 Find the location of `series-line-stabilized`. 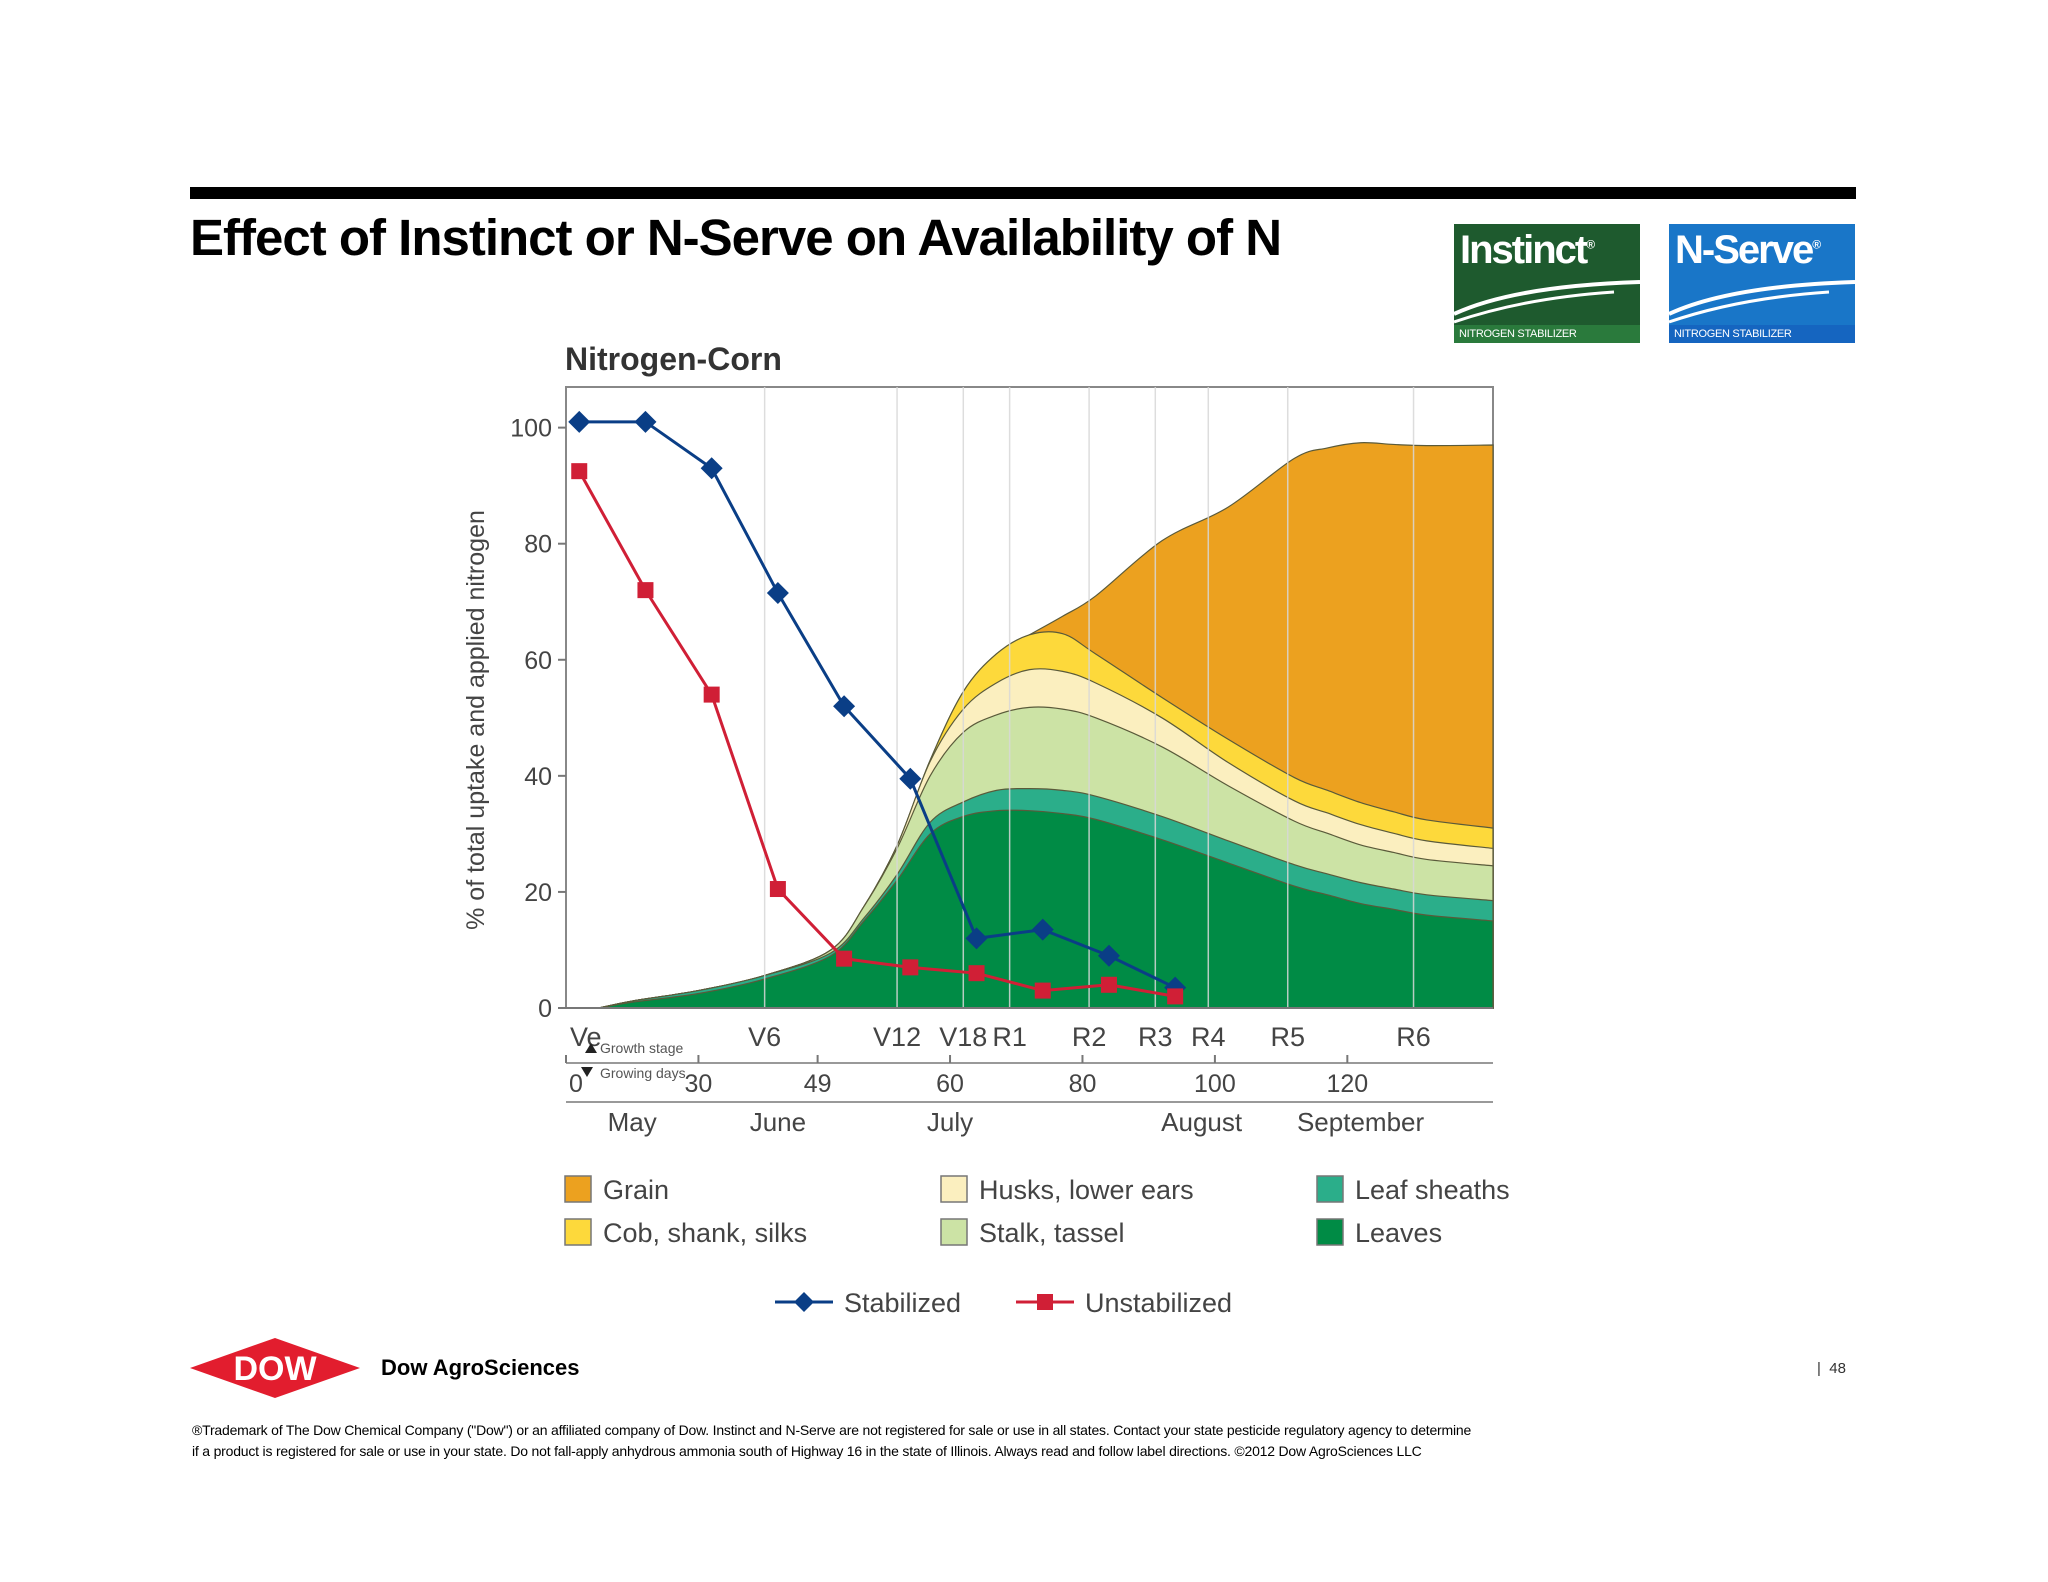

series-line-stabilized is located at coordinates (877, 705).